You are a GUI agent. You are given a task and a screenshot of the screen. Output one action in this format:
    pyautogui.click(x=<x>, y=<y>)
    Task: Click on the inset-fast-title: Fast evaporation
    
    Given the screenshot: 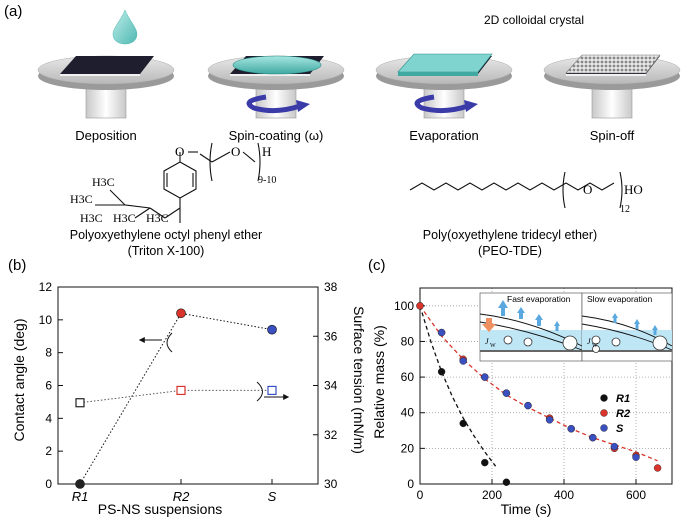 What is the action you would take?
    pyautogui.click(x=539, y=299)
    